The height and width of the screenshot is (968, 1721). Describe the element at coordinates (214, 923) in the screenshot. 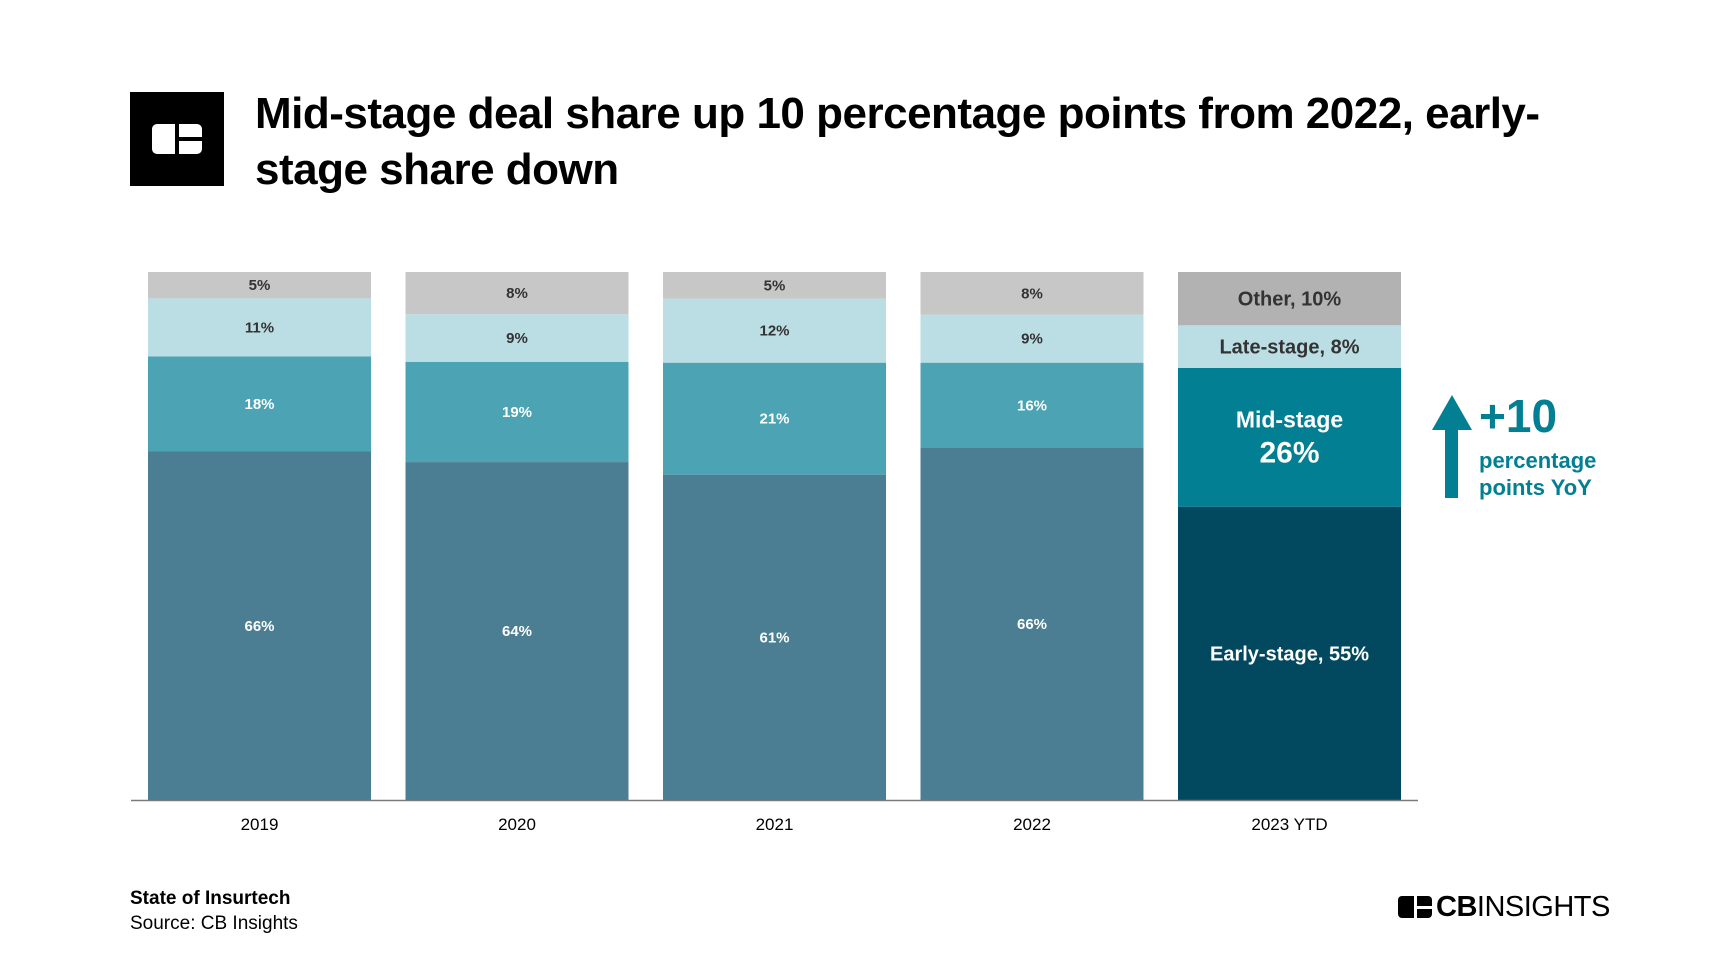

I see `source-note: Source: CB Insights` at that location.